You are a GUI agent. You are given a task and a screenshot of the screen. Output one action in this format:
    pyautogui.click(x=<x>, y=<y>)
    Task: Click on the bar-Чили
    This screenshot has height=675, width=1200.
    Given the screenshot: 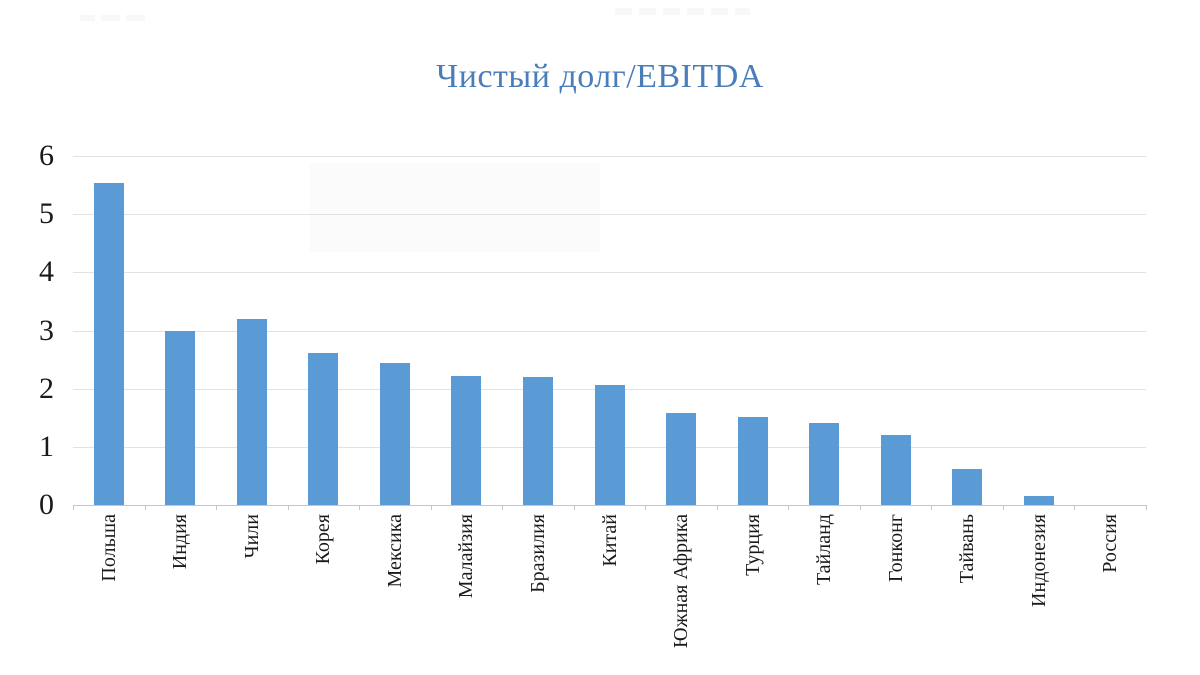 What is the action you would take?
    pyautogui.click(x=251, y=411)
    